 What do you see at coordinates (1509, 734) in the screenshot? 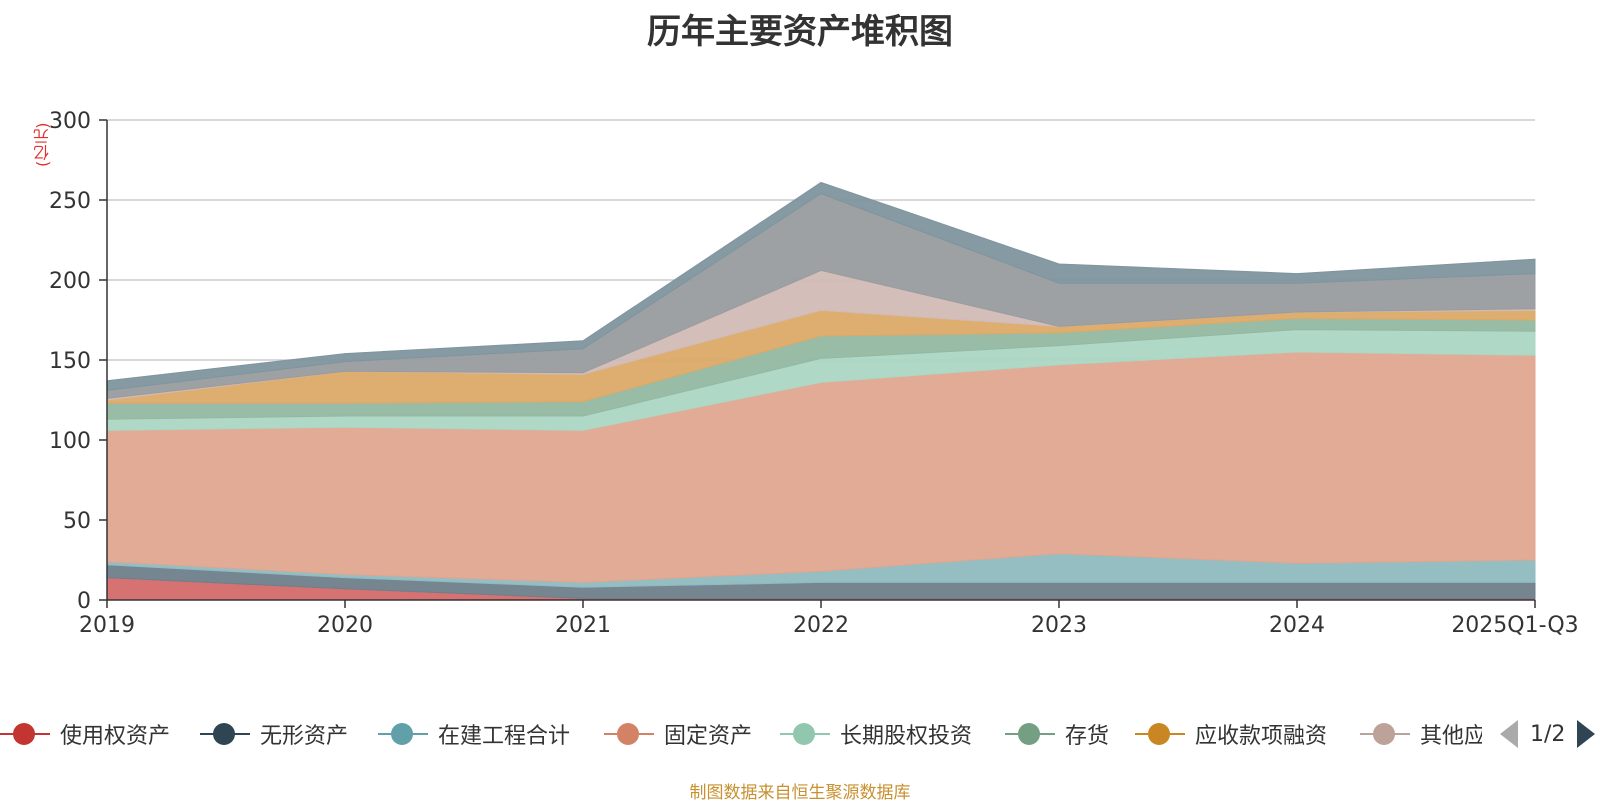
I see `legend-prev-icon` at bounding box center [1509, 734].